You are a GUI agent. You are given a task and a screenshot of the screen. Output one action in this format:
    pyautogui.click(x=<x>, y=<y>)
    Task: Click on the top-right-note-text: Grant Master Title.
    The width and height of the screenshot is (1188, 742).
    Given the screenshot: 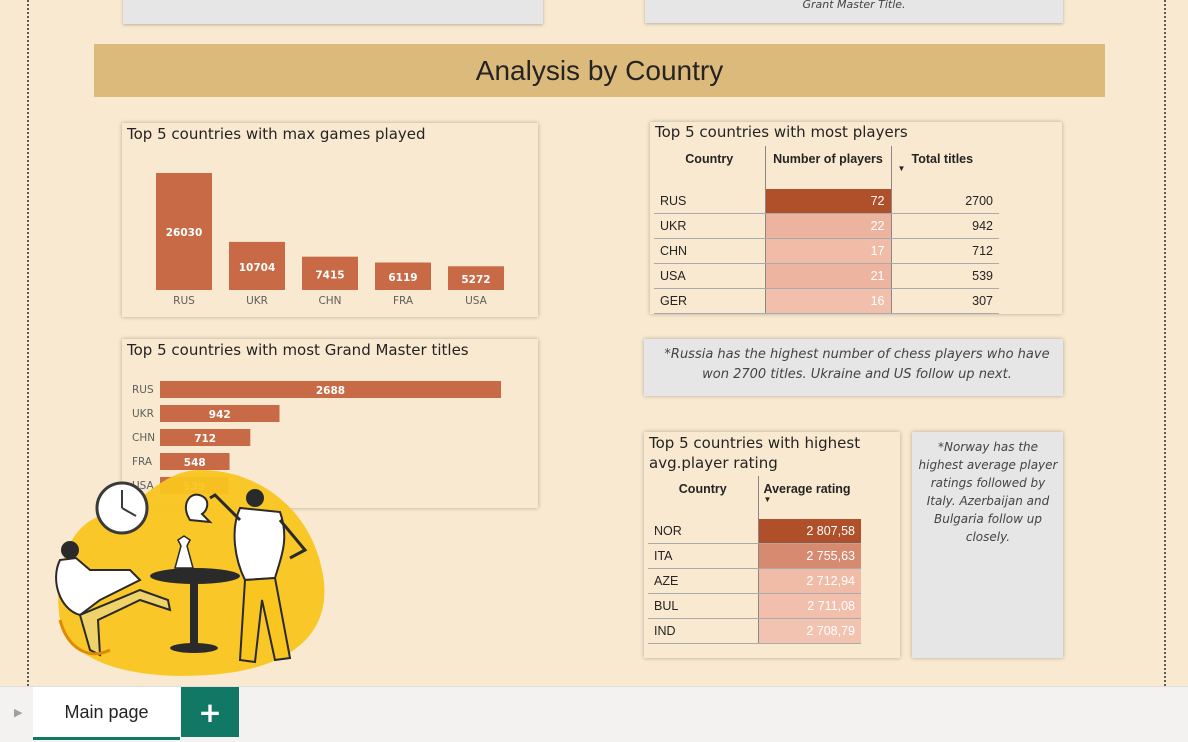 What is the action you would take?
    pyautogui.click(x=854, y=5)
    